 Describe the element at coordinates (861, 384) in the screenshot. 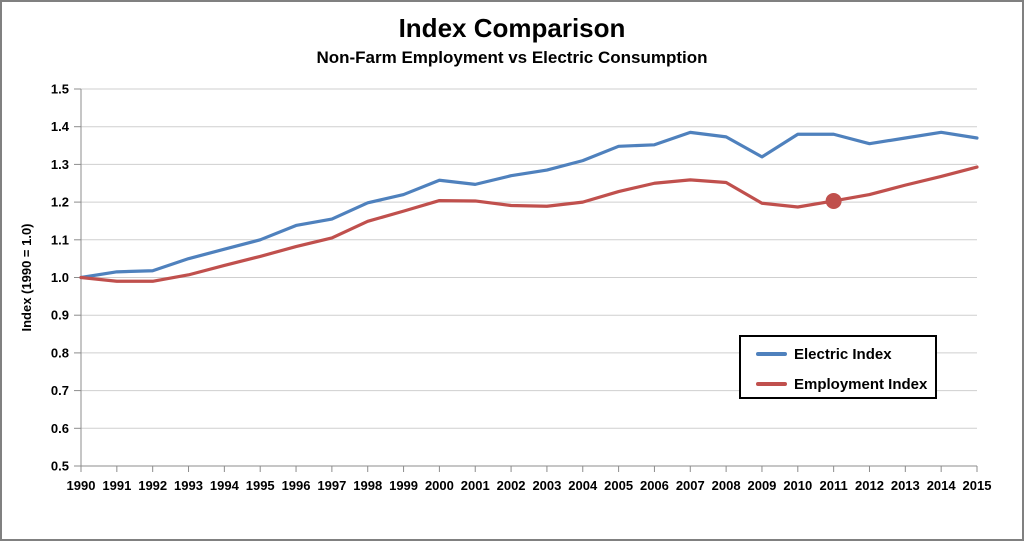

I see `legend-label-employment-index: Employment Index` at that location.